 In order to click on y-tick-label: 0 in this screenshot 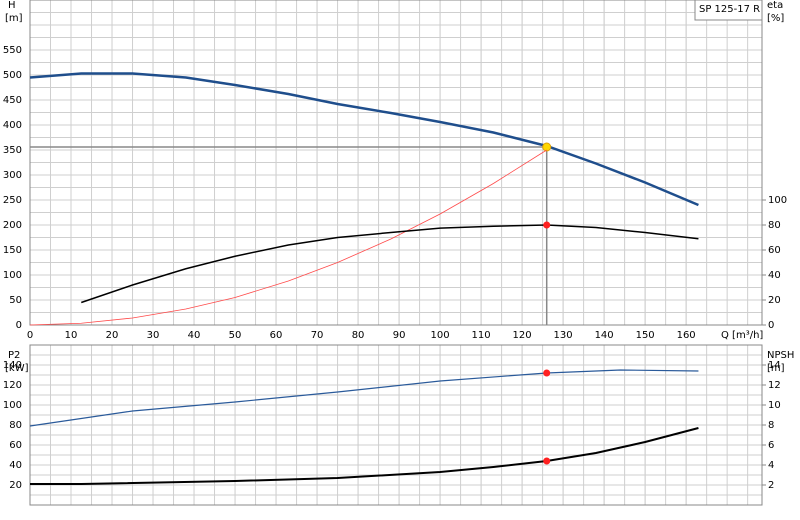, I will do `click(19, 325)`.